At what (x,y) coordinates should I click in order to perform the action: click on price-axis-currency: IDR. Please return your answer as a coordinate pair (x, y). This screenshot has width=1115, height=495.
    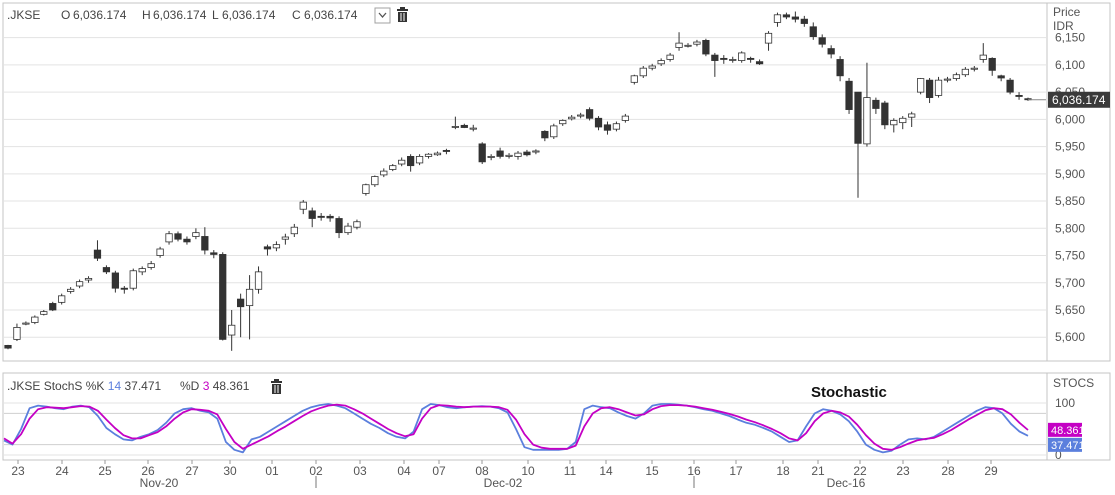
    Looking at the image, I should click on (1063, 26).